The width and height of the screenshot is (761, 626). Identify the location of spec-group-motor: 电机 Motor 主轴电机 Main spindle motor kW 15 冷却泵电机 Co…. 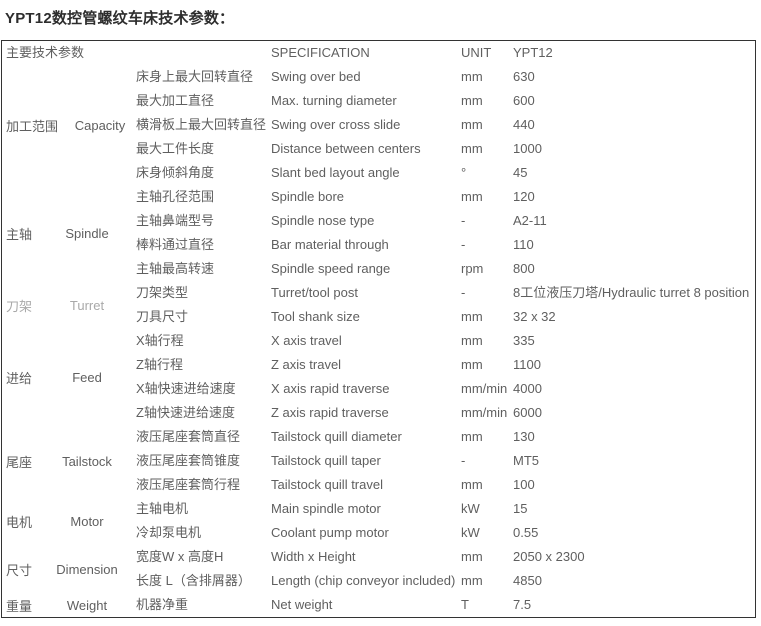
(378, 521).